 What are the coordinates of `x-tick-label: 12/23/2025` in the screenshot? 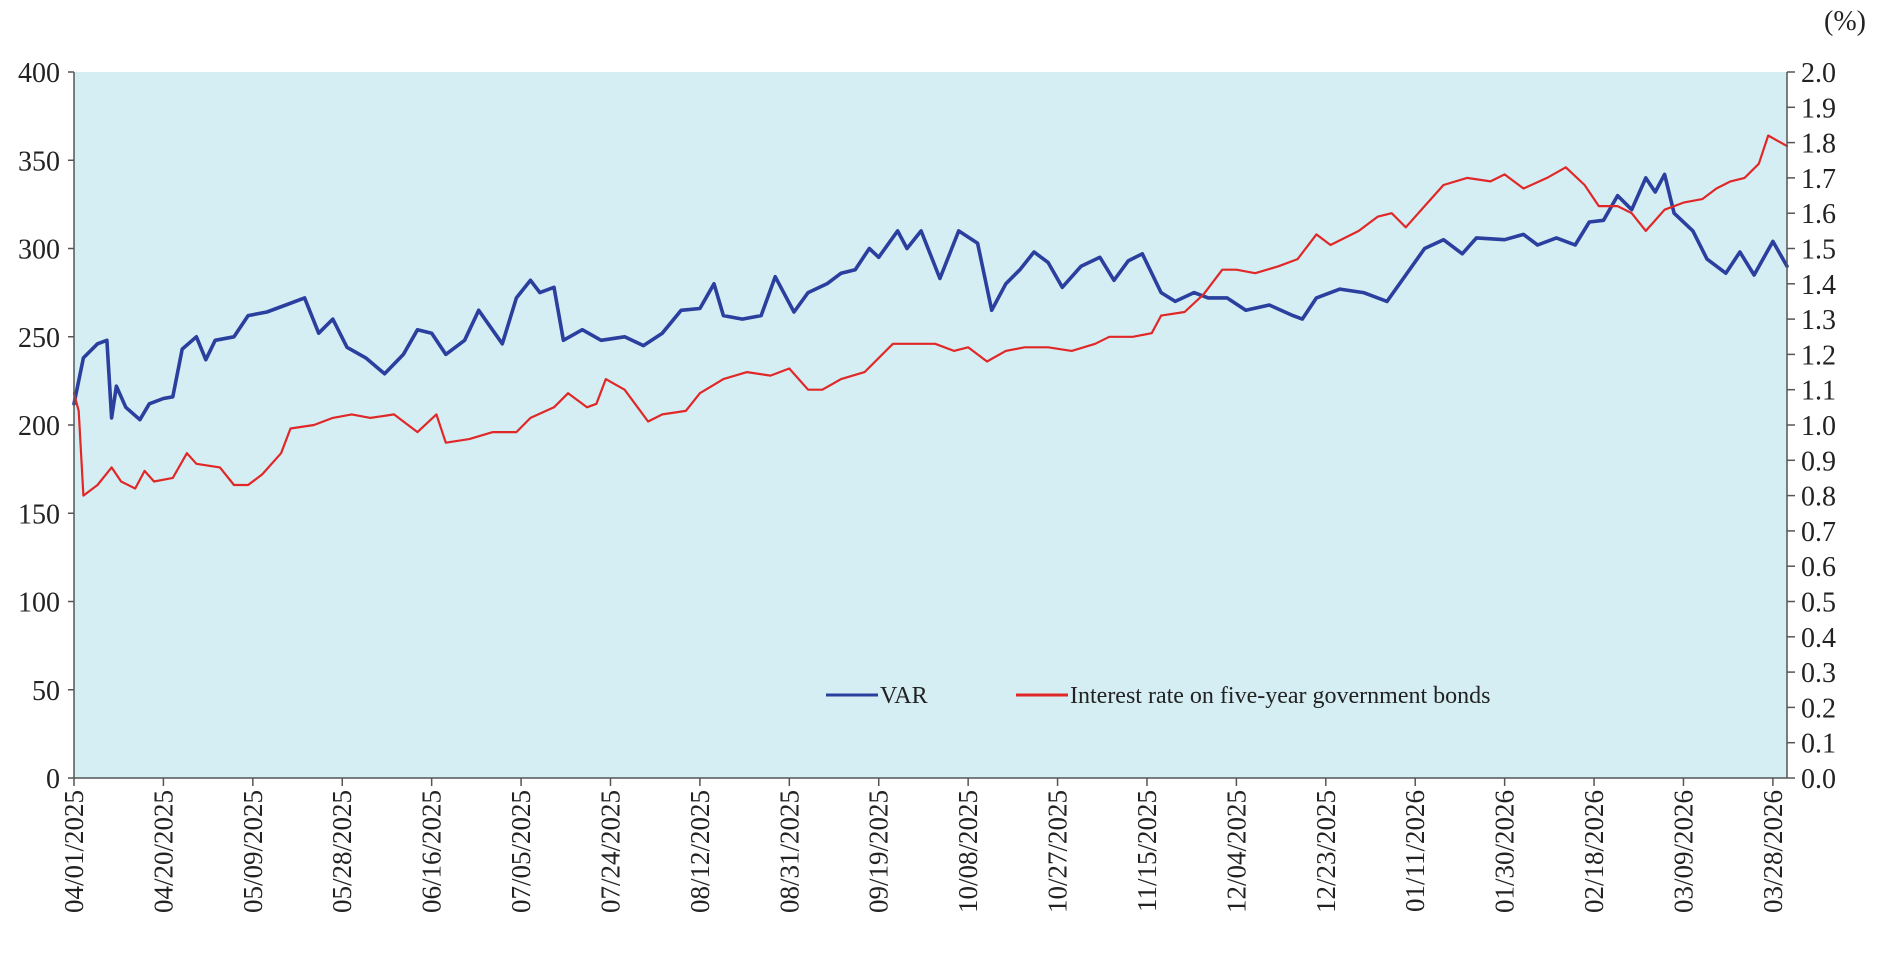 It's located at (1326, 851).